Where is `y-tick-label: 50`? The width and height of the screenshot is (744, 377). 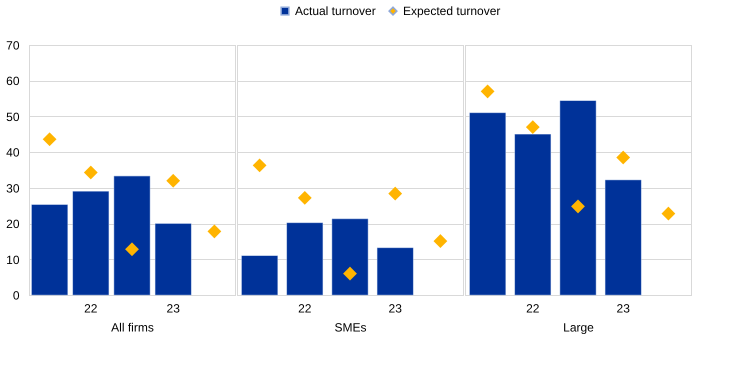 y-tick-label: 50 is located at coordinates (13, 117).